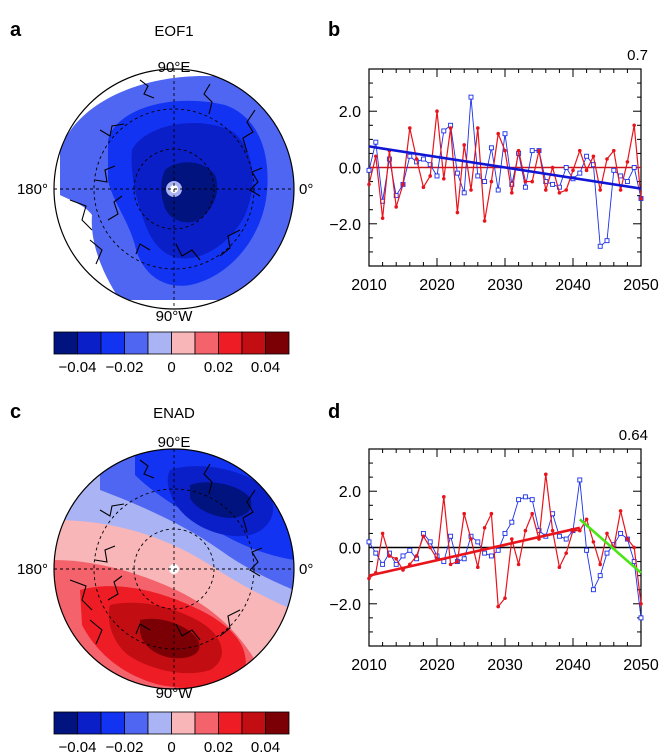 Image resolution: width=660 pixels, height=754 pixels. Describe the element at coordinates (334, 30) in the screenshot. I see `panel-letter-b: b` at that location.